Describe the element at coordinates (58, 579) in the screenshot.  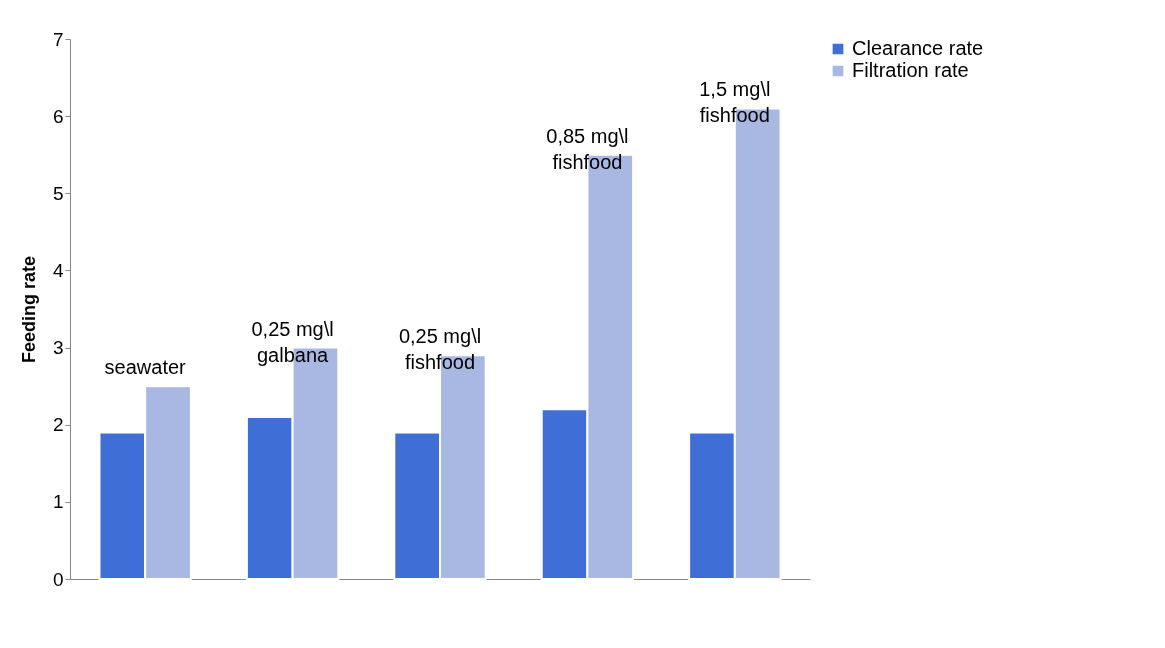
I see `y-tick-label: 0` at that location.